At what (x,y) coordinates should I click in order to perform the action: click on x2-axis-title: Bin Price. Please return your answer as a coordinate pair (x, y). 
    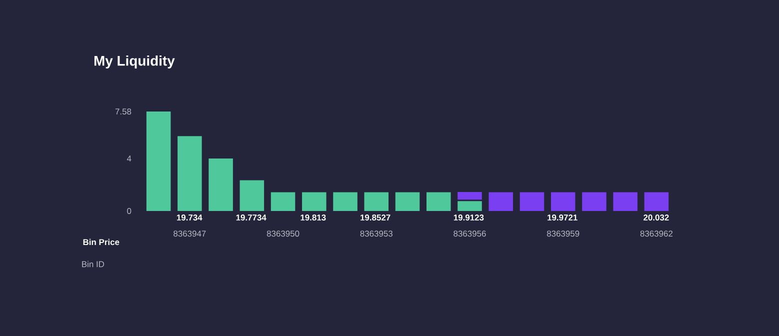
    Looking at the image, I should click on (101, 242).